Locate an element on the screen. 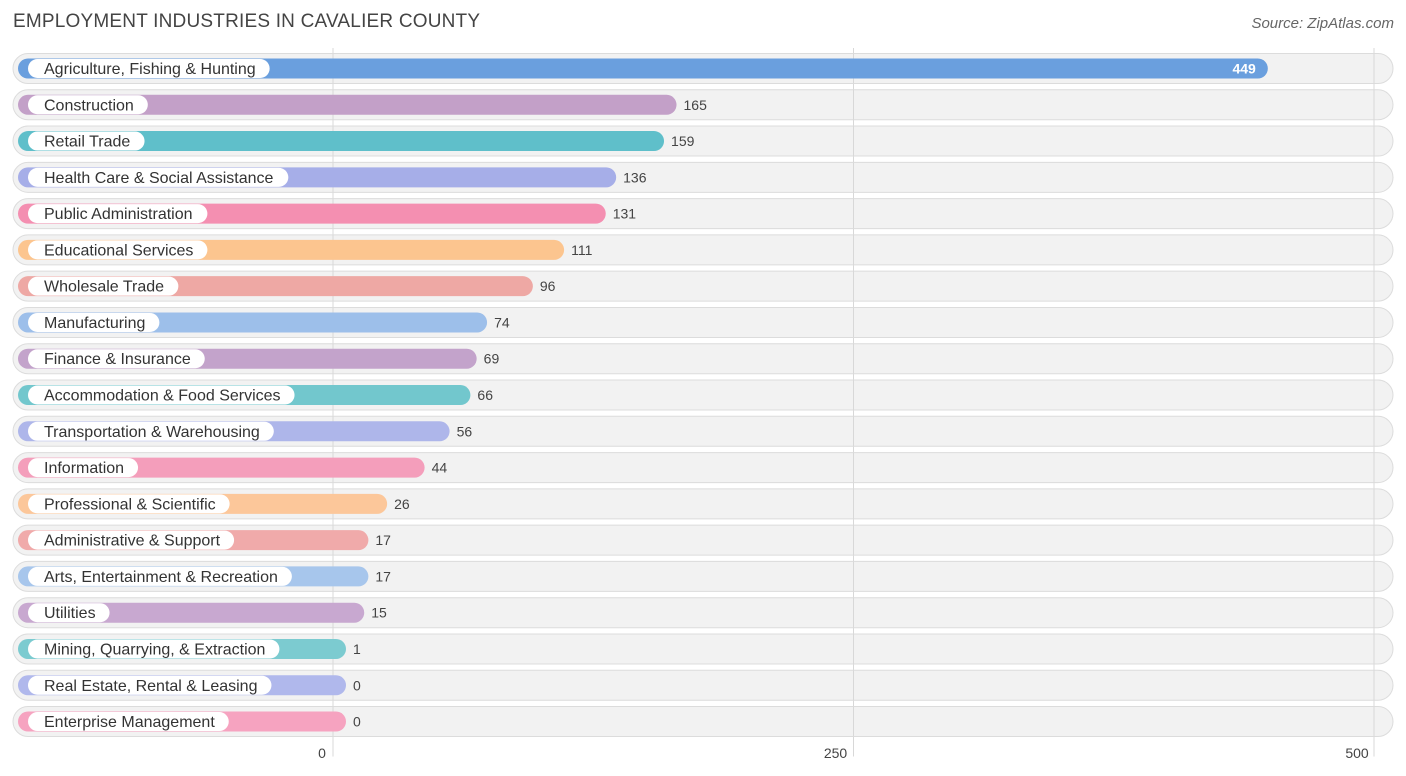 The height and width of the screenshot is (776, 1406). value-label: 131 is located at coordinates (625, 214).